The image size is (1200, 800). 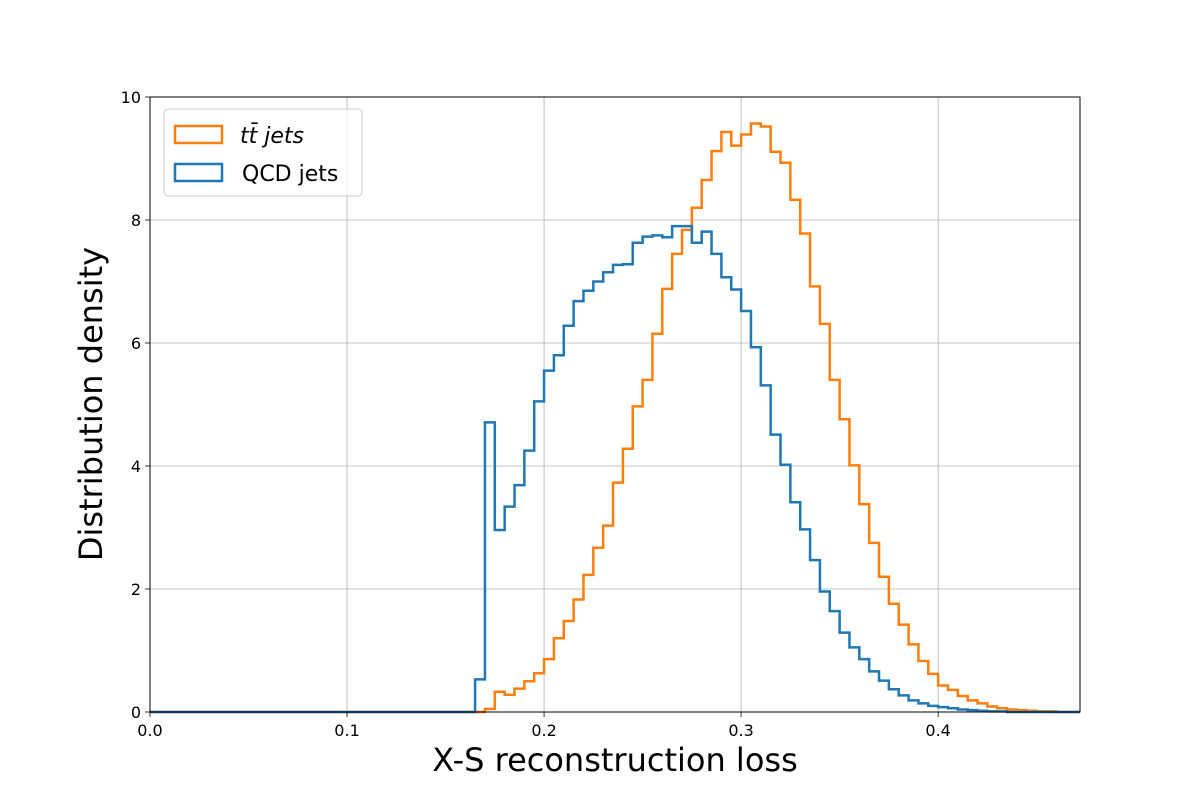 What do you see at coordinates (91, 404) in the screenshot?
I see `y-axis-label: Distribution density` at bounding box center [91, 404].